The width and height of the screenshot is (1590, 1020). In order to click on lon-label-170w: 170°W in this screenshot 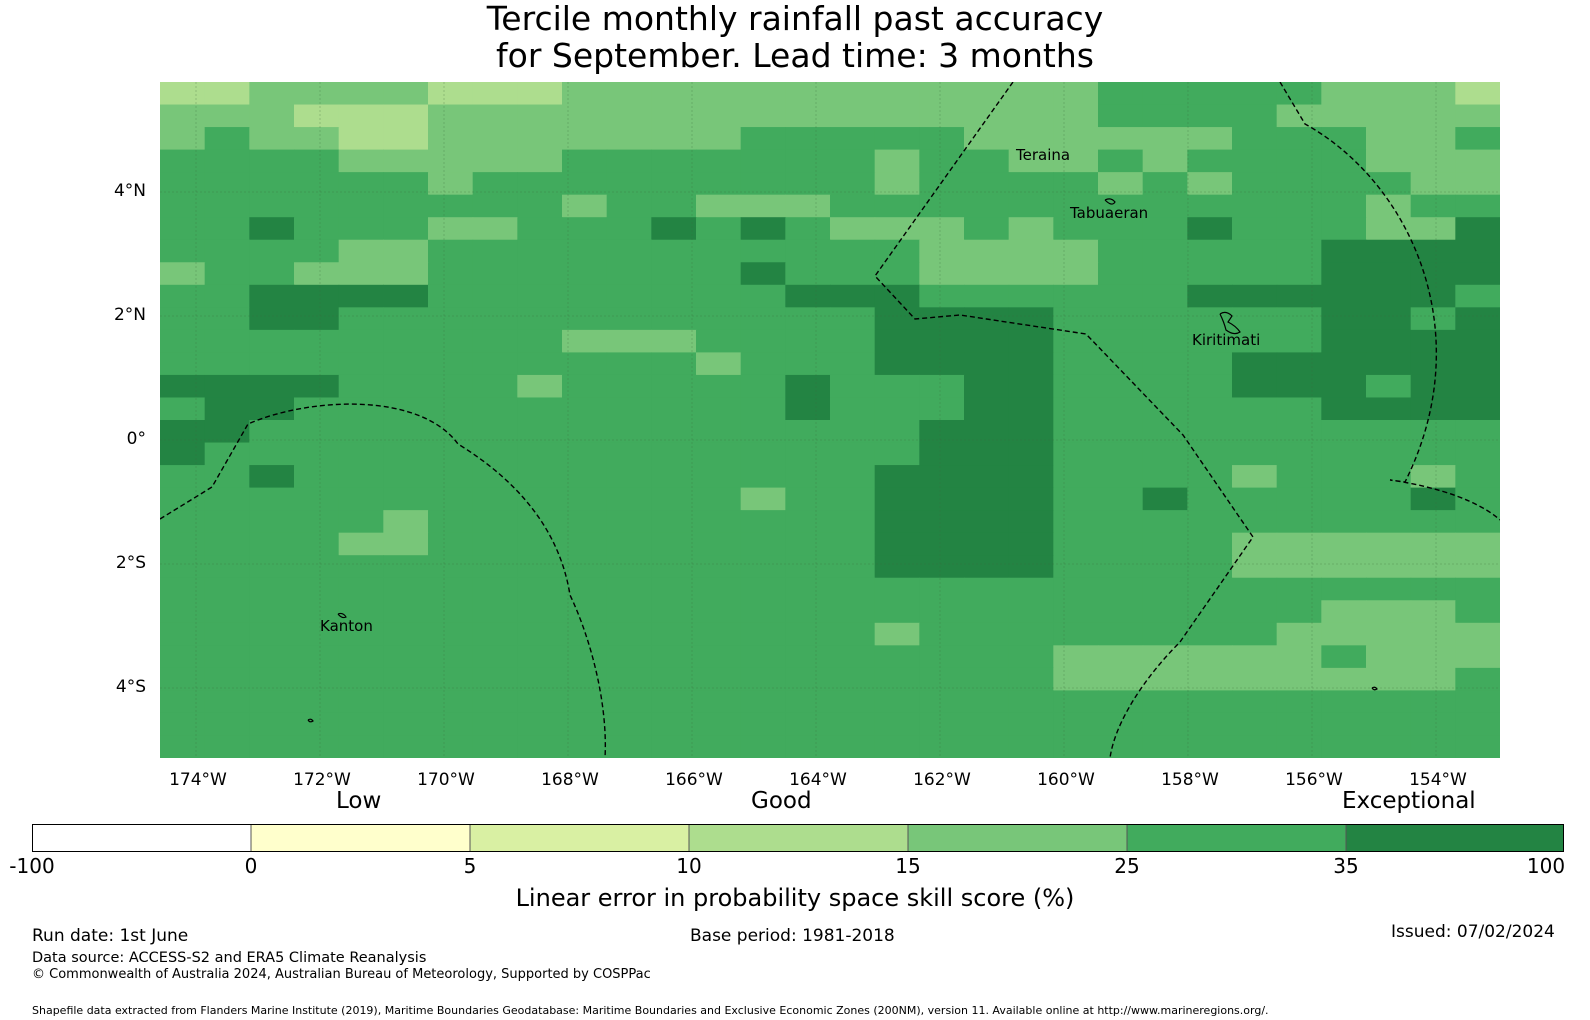, I will do `click(446, 780)`.